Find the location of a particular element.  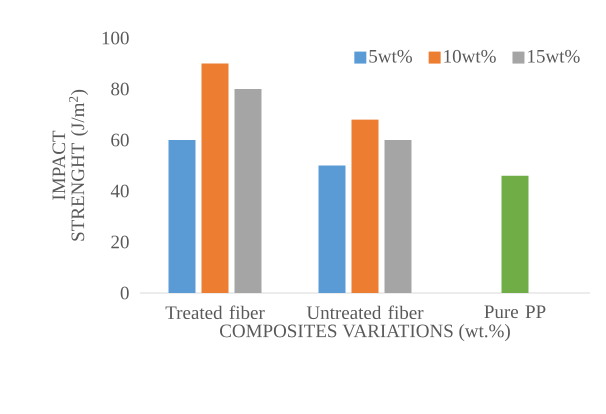

y-tick-label: 80 is located at coordinates (120, 89).